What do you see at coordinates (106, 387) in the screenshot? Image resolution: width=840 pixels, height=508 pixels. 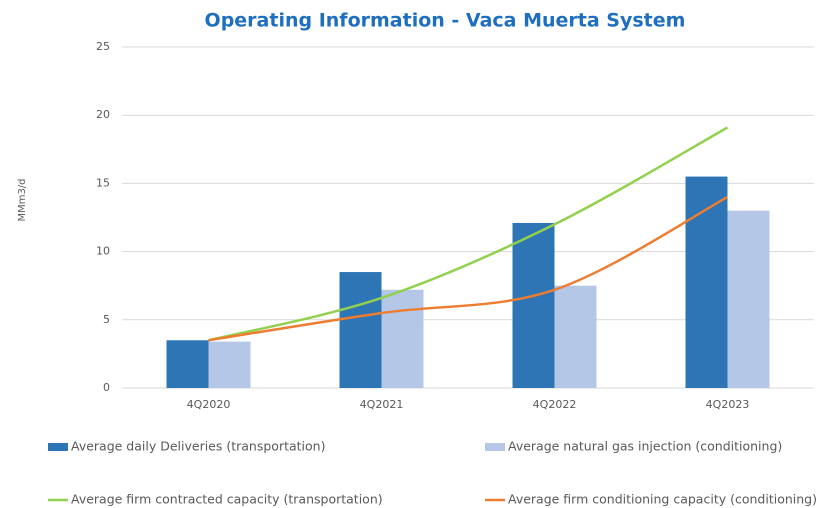 I see `y-tick-label: 0` at bounding box center [106, 387].